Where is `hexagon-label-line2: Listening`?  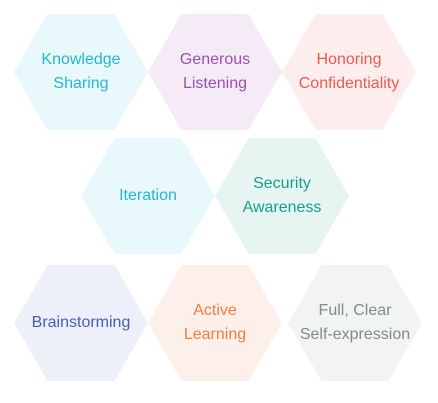 hexagon-label-line2: Listening is located at coordinates (215, 83).